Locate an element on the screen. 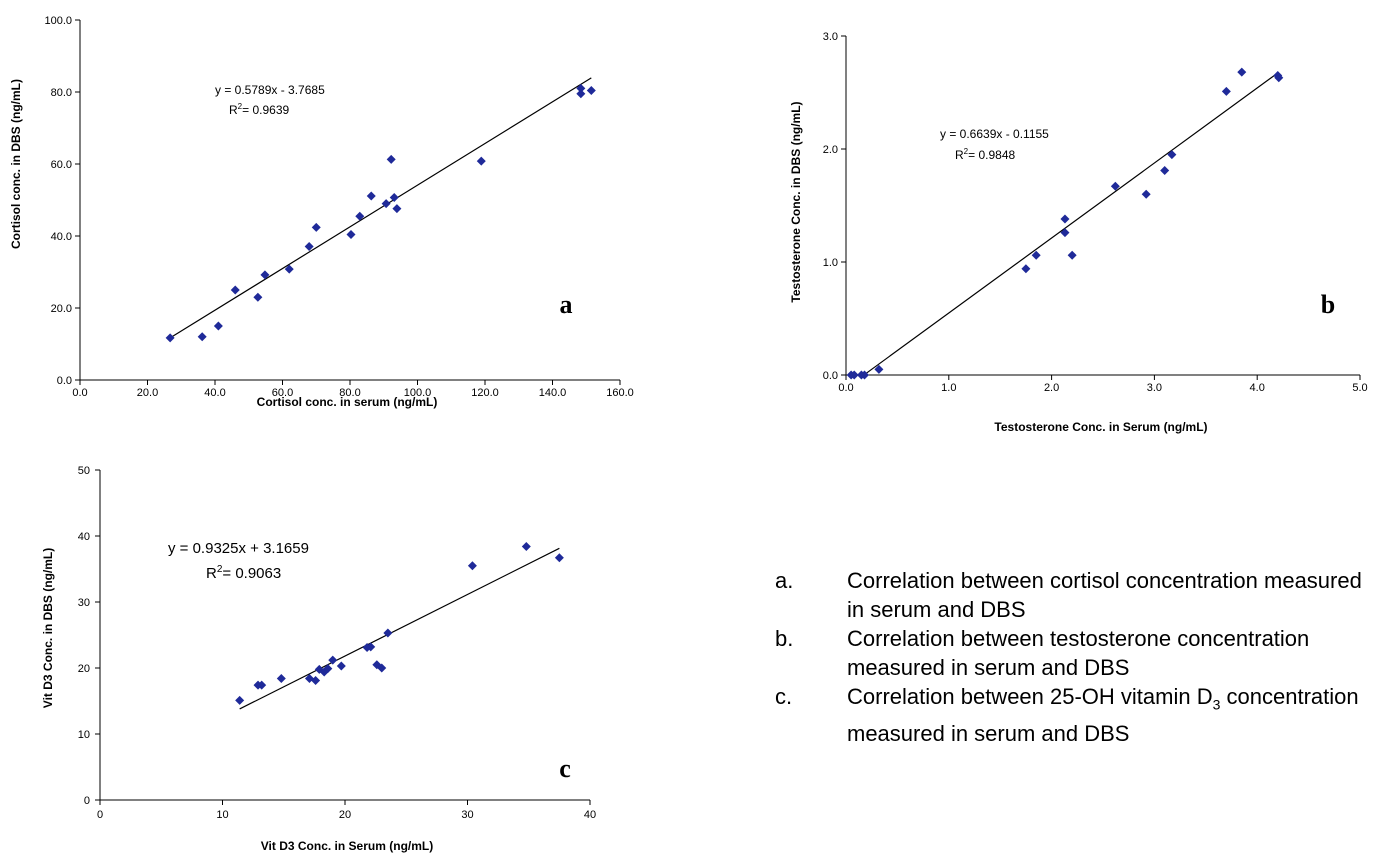  x-tick-label: 10 is located at coordinates (222, 815).